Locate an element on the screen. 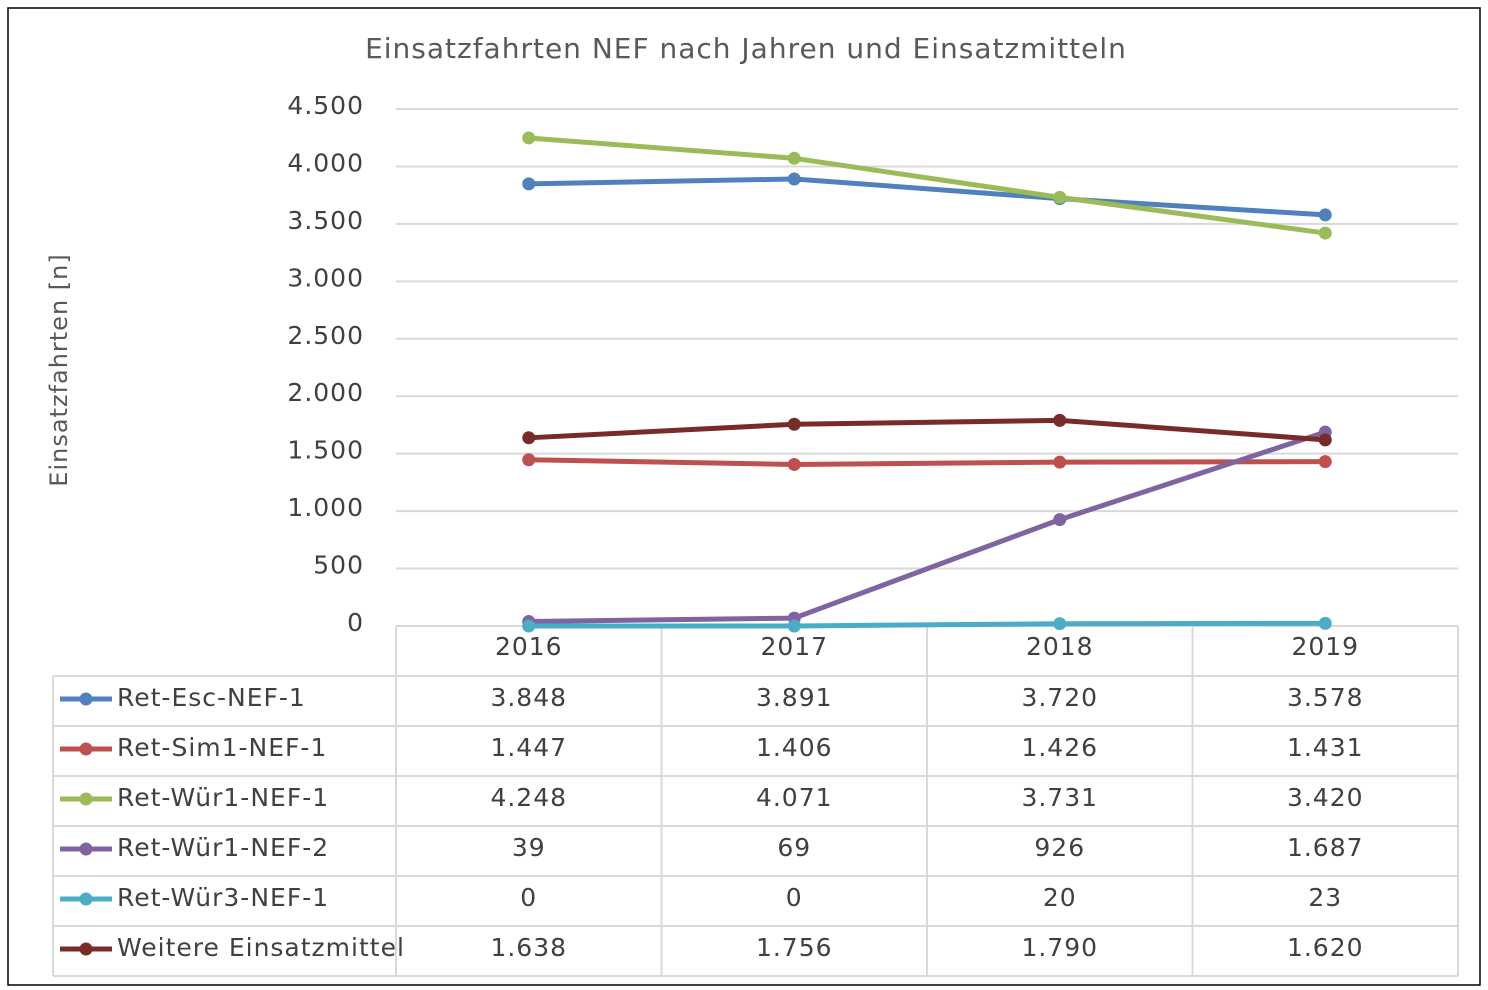 Image resolution: width=1488 pixels, height=990 pixels. x-tick-label: 2016 is located at coordinates (529, 646).